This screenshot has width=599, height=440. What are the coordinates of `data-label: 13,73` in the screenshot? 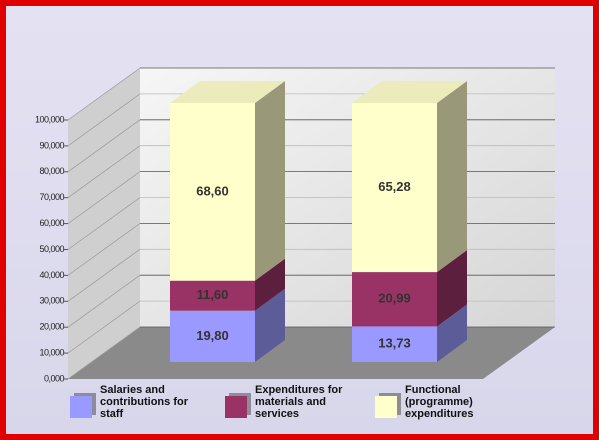 It's located at (394, 343).